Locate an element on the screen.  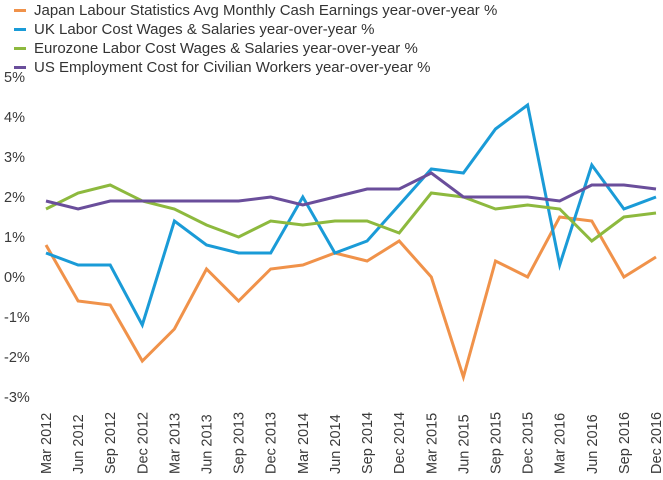
legend-swatch-japan is located at coordinates (20, 10).